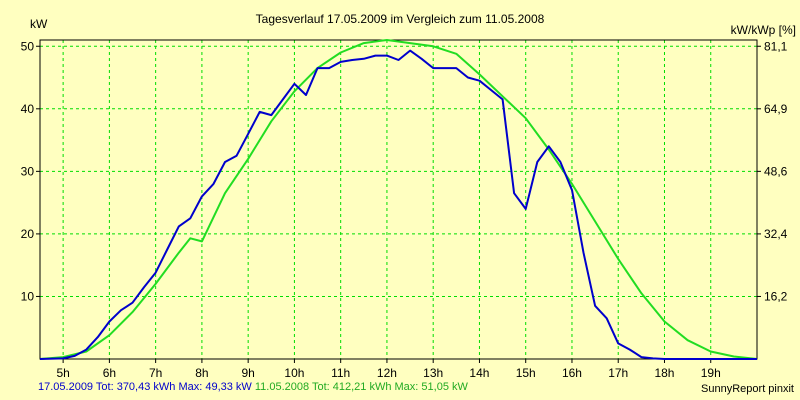 The height and width of the screenshot is (400, 800). Describe the element at coordinates (776, 46) in the screenshot. I see `y-tick-label-right: 81,1` at that location.